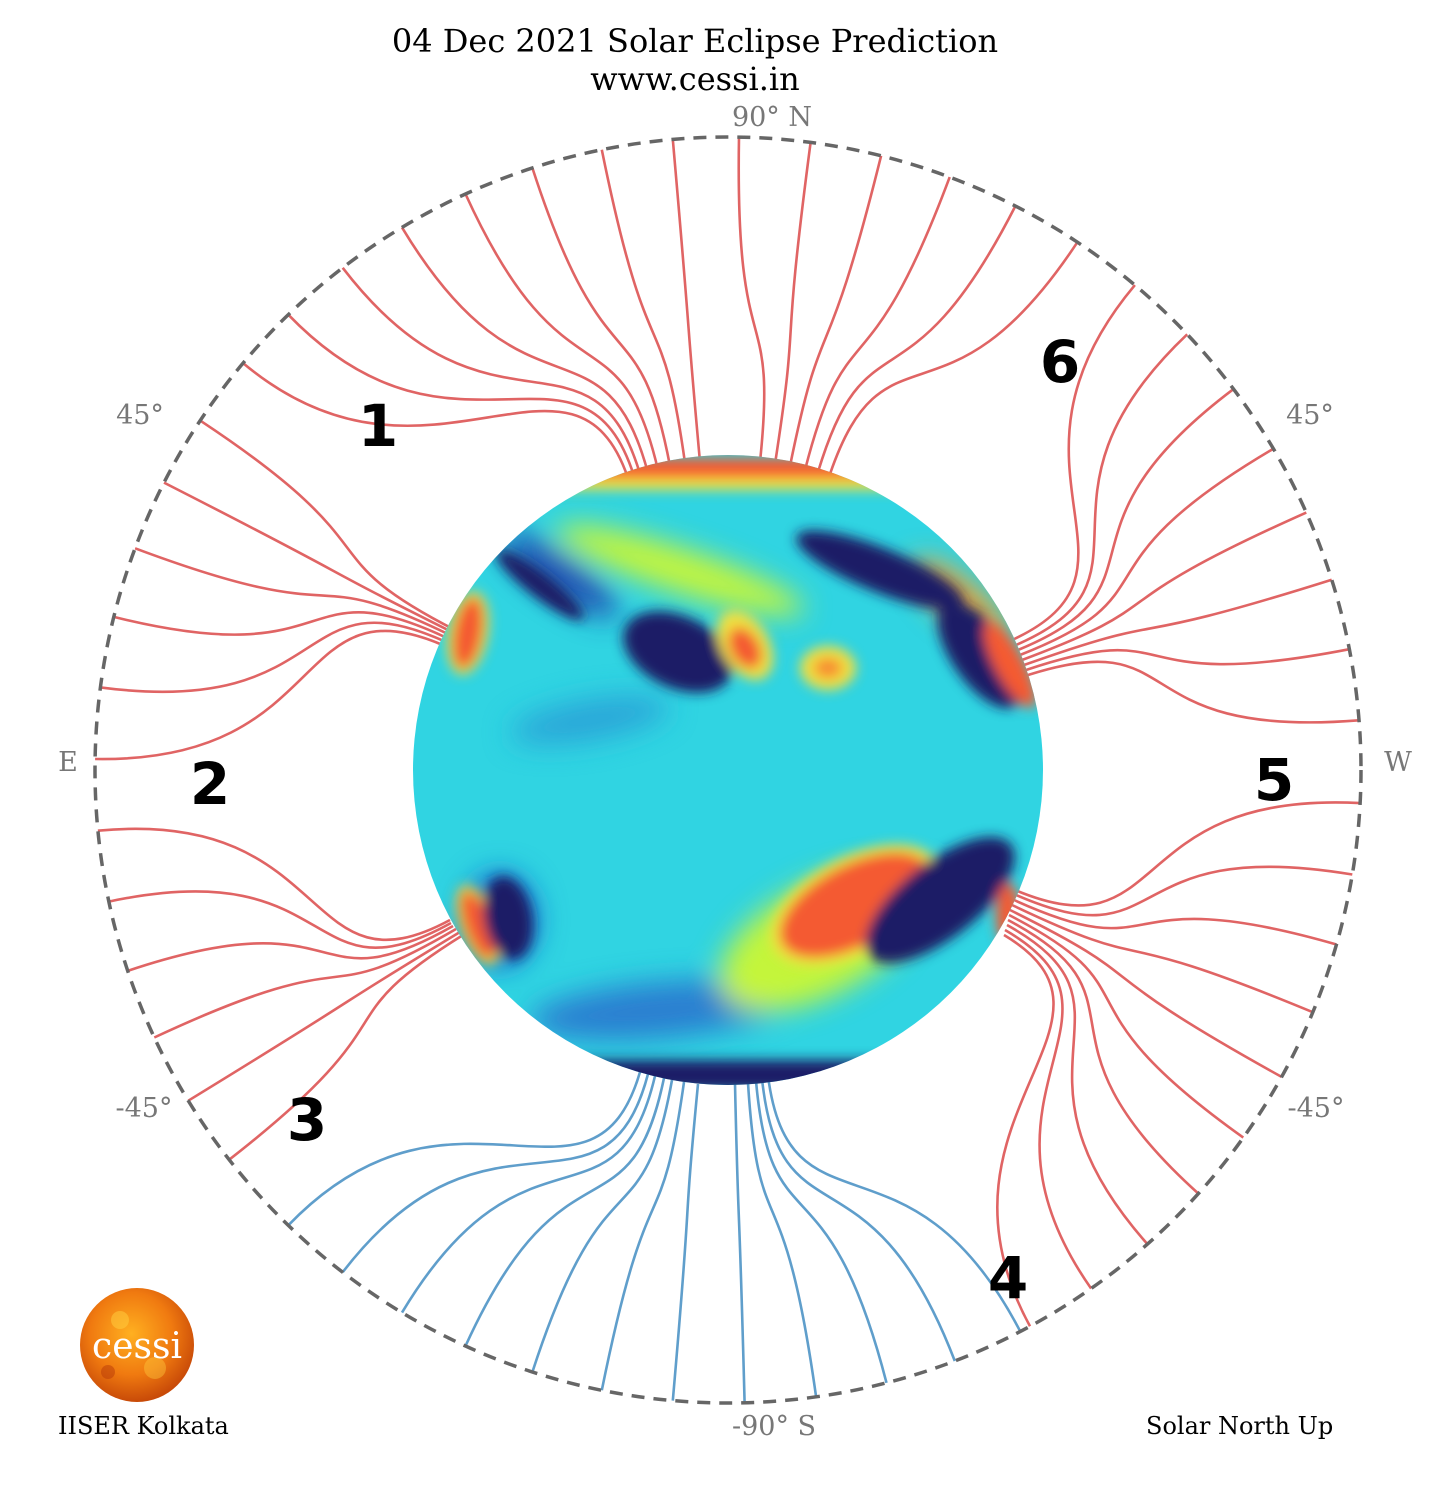 The image size is (1455, 1494). What do you see at coordinates (1008, 1278) in the screenshot?
I see `region-label-4: 4` at bounding box center [1008, 1278].